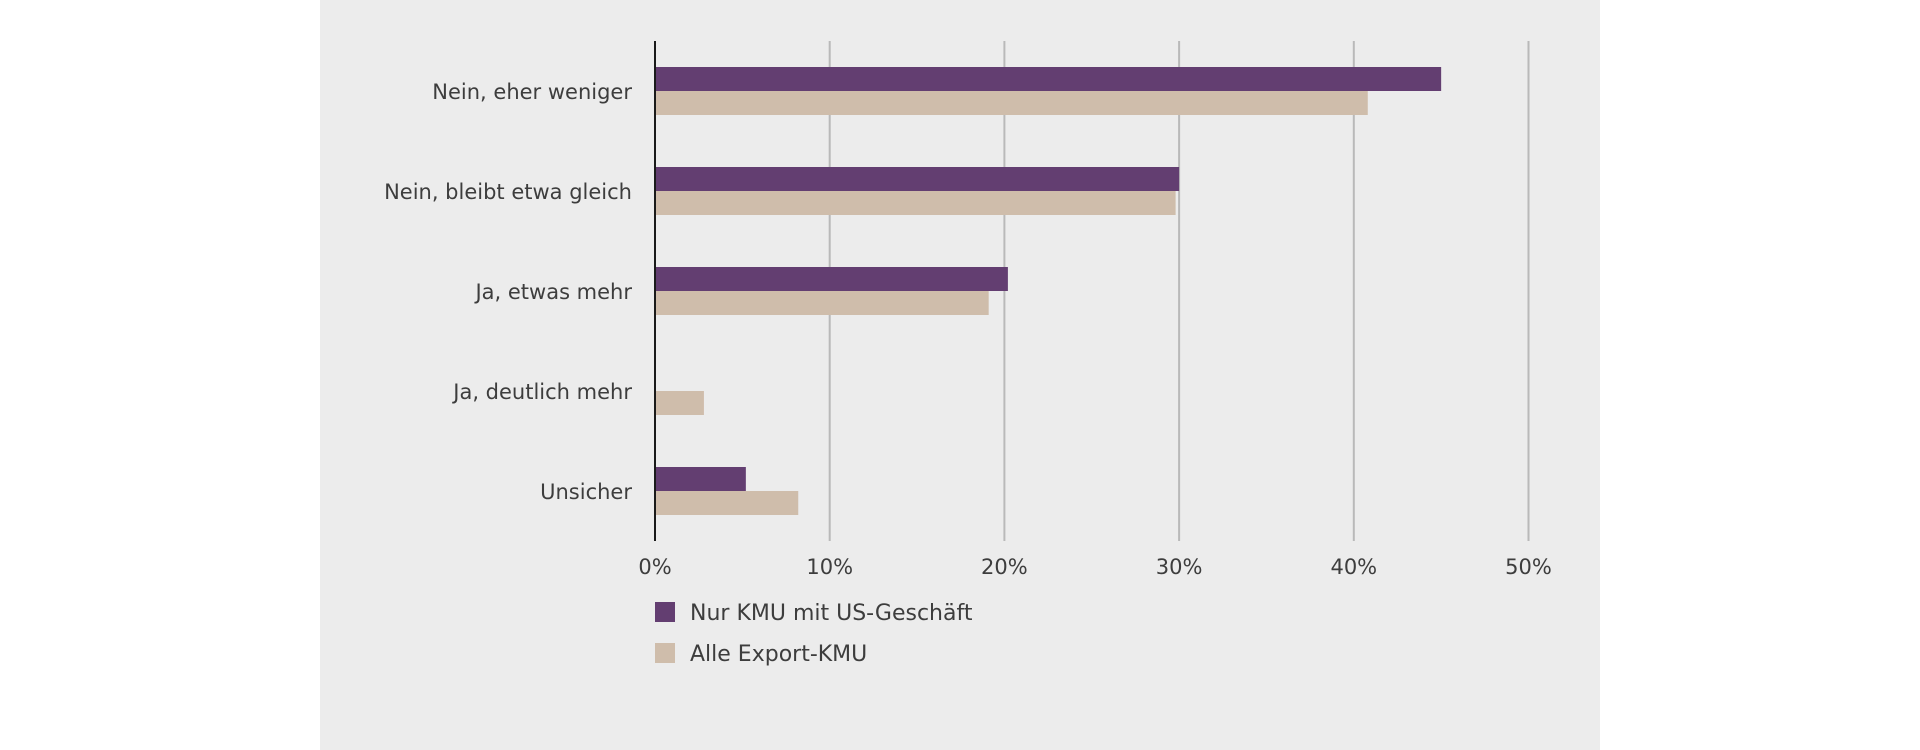 The height and width of the screenshot is (750, 1920). What do you see at coordinates (665, 612) in the screenshot?
I see `legend-swatch-us` at bounding box center [665, 612].